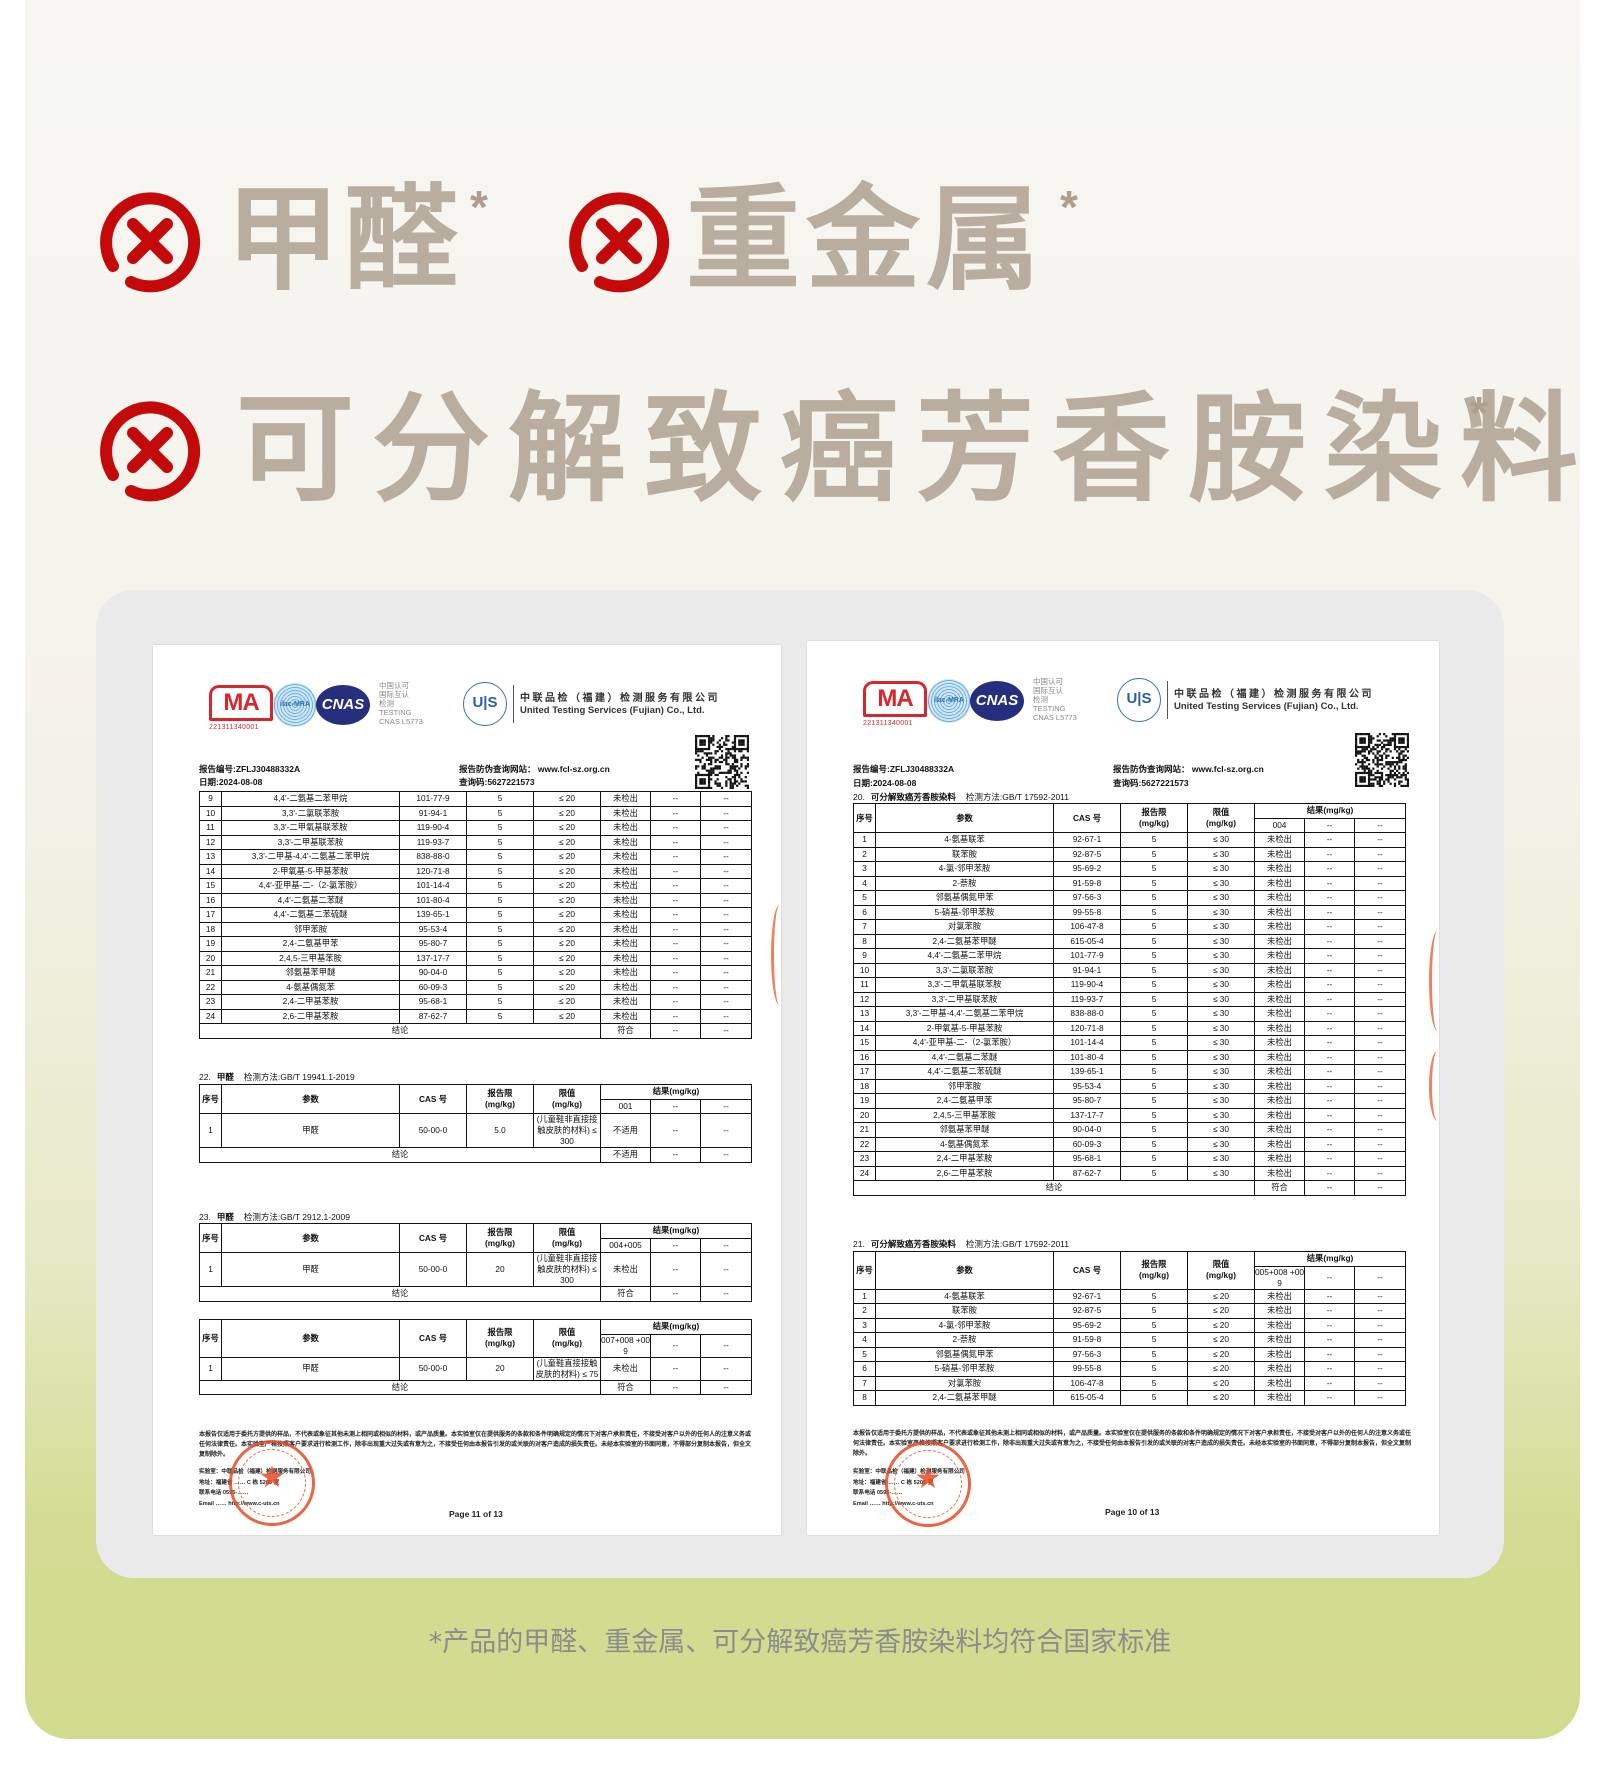 This screenshot has height=1765, width=1600. What do you see at coordinates (864, 1014) in the screenshot?
I see `cell-no: 13` at bounding box center [864, 1014].